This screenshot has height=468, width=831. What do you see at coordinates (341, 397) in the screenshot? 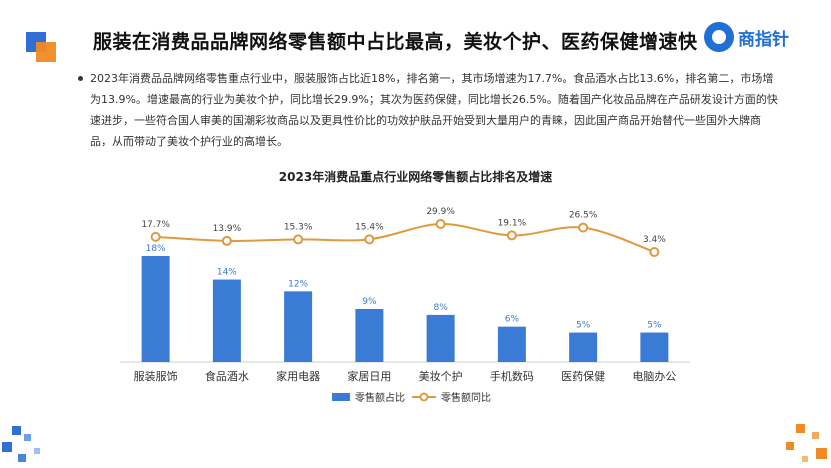
I see `legend-bar-swatch` at bounding box center [341, 397].